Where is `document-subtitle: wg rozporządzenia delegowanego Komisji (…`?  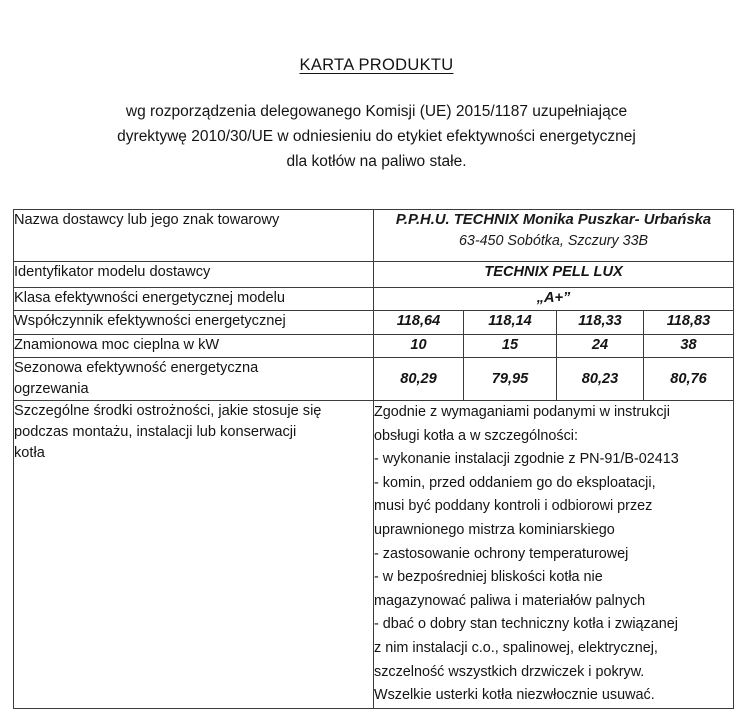
document-subtitle: wg rozporządzenia delegowanego Komisji (… is located at coordinates (376, 136).